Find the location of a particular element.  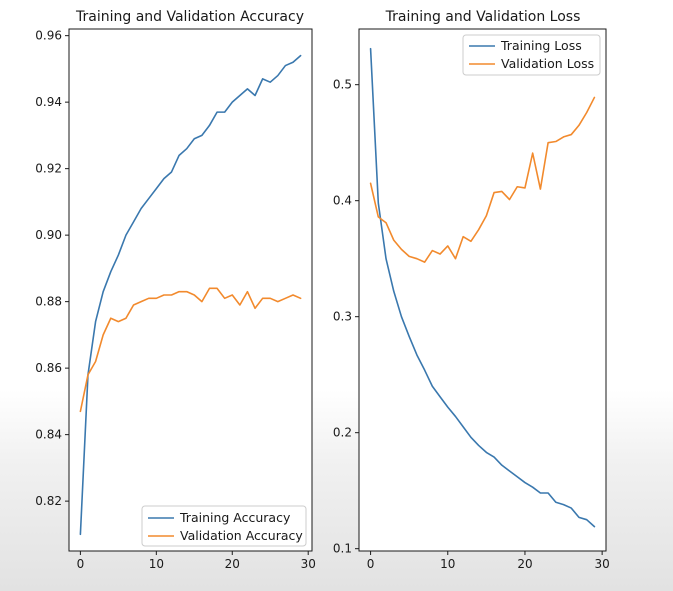

loss-y-tick-label: 0.4 is located at coordinates (342, 201).